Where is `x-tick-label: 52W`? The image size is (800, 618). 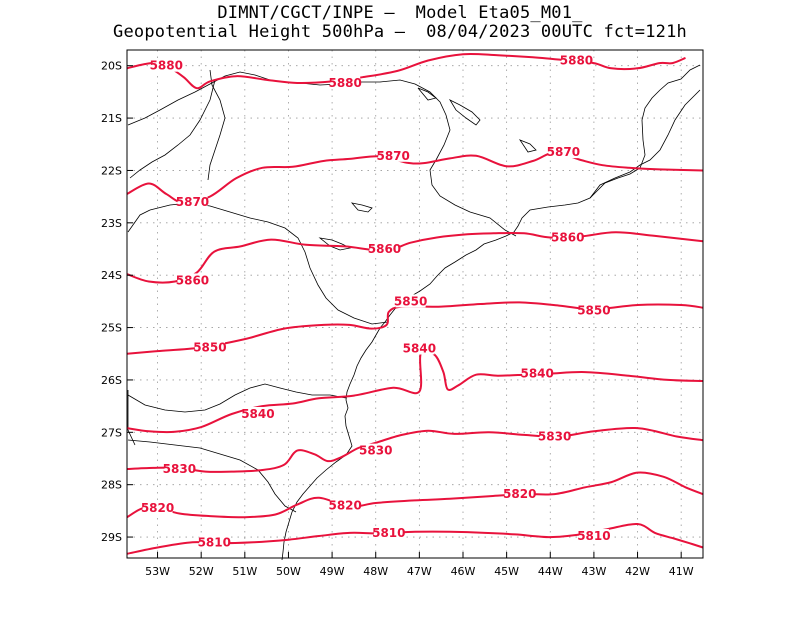
x-tick-label: 52W is located at coordinates (201, 571).